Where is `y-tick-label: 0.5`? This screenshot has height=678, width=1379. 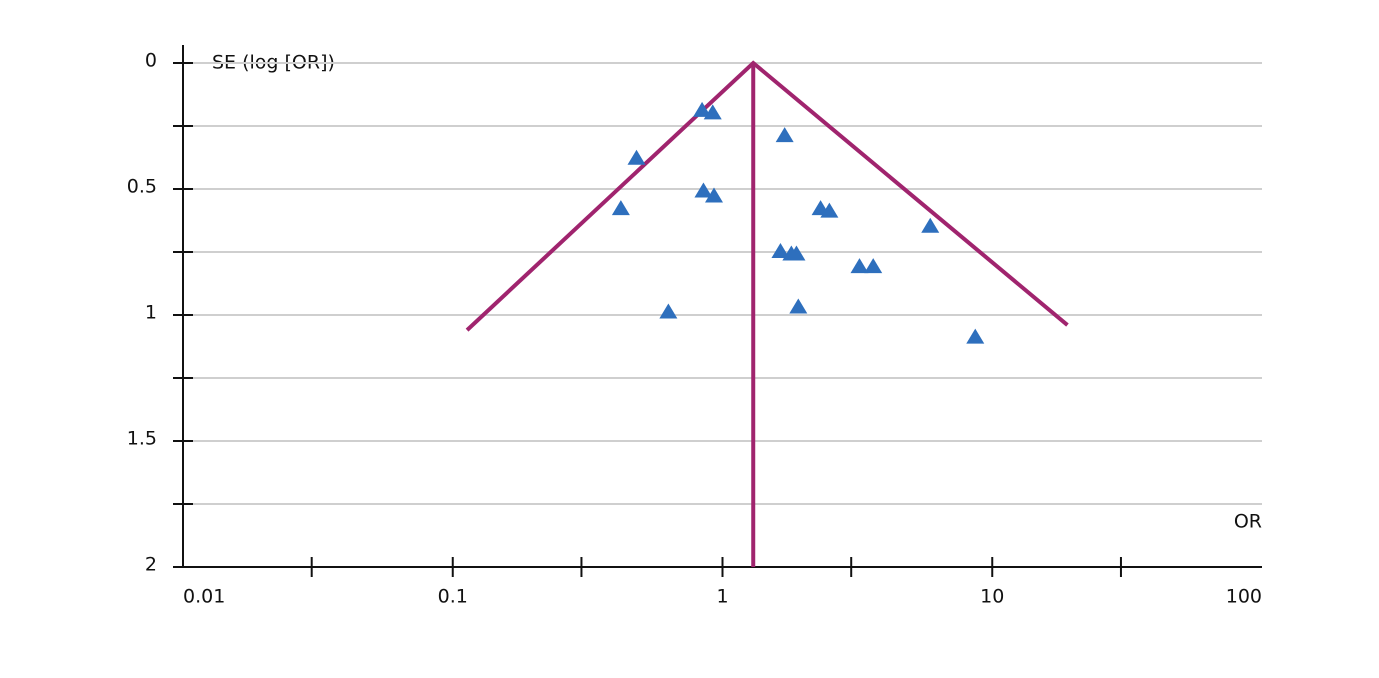
y-tick-label: 0.5 is located at coordinates (142, 187).